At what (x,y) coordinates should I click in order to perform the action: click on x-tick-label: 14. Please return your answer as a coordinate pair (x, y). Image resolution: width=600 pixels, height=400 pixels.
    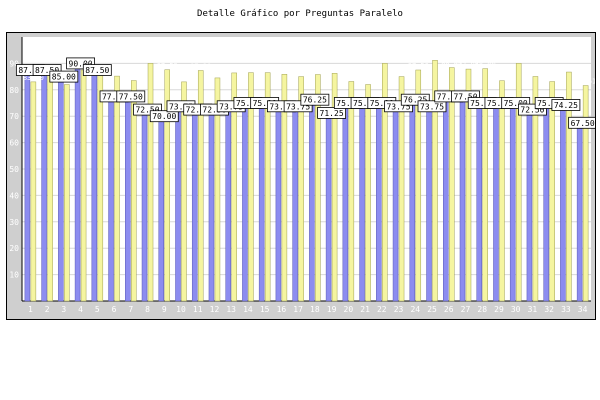
    Looking at the image, I should click on (248, 309).